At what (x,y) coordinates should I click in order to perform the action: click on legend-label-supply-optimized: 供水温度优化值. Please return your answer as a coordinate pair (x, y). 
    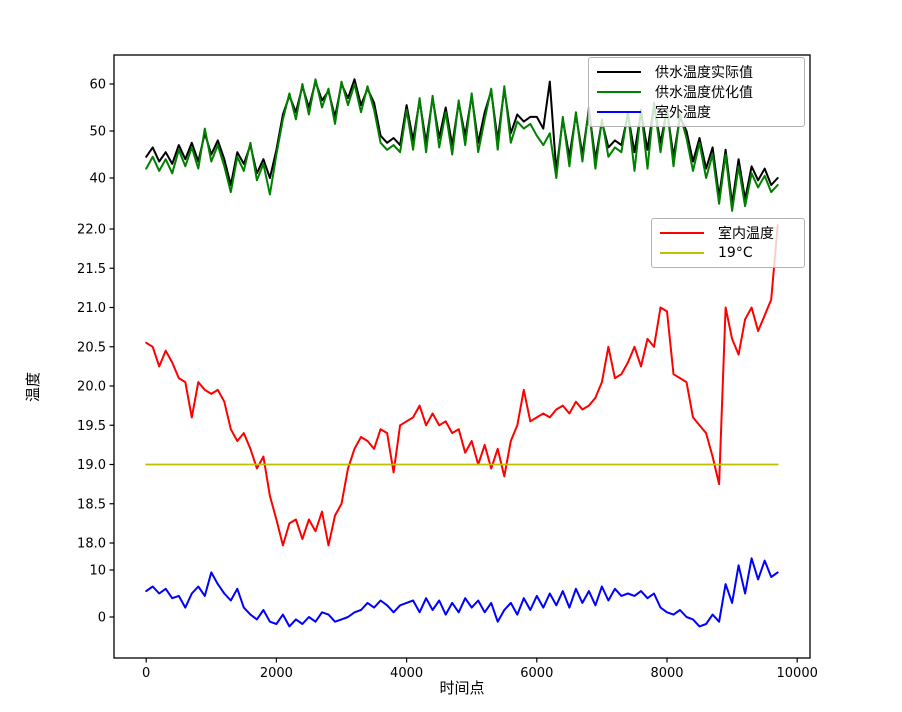
    Looking at the image, I should click on (704, 93).